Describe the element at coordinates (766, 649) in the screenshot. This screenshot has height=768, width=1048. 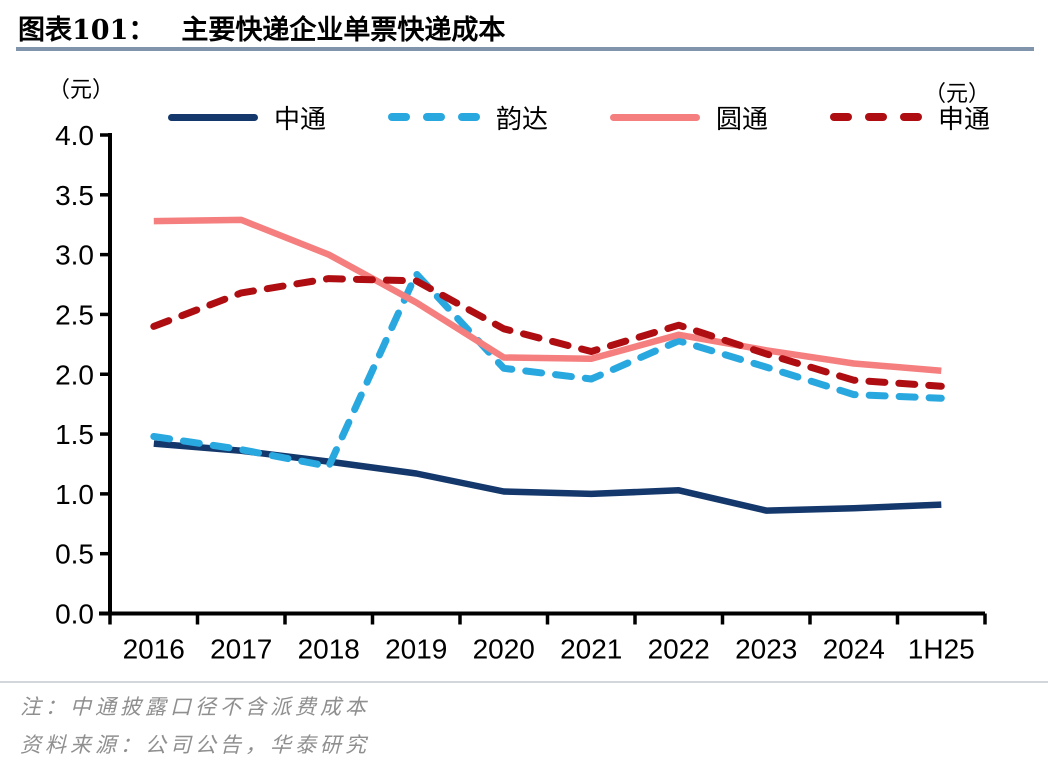
I see `x-axis-tick-label: 2023` at that location.